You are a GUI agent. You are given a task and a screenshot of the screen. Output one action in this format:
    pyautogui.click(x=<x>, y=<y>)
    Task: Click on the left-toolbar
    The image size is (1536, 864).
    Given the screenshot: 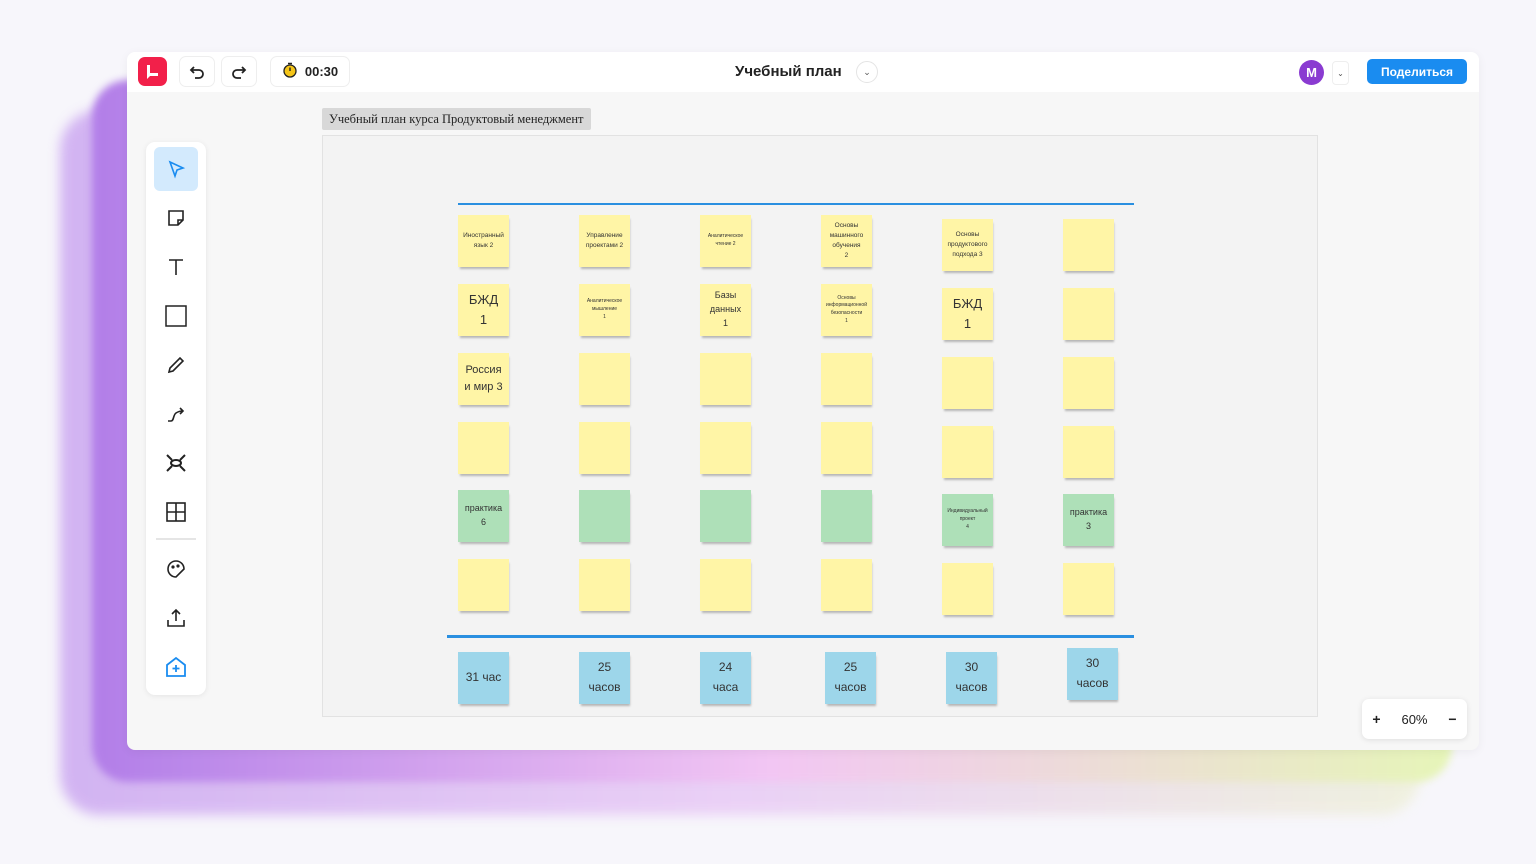 What is the action you would take?
    pyautogui.click(x=176, y=418)
    